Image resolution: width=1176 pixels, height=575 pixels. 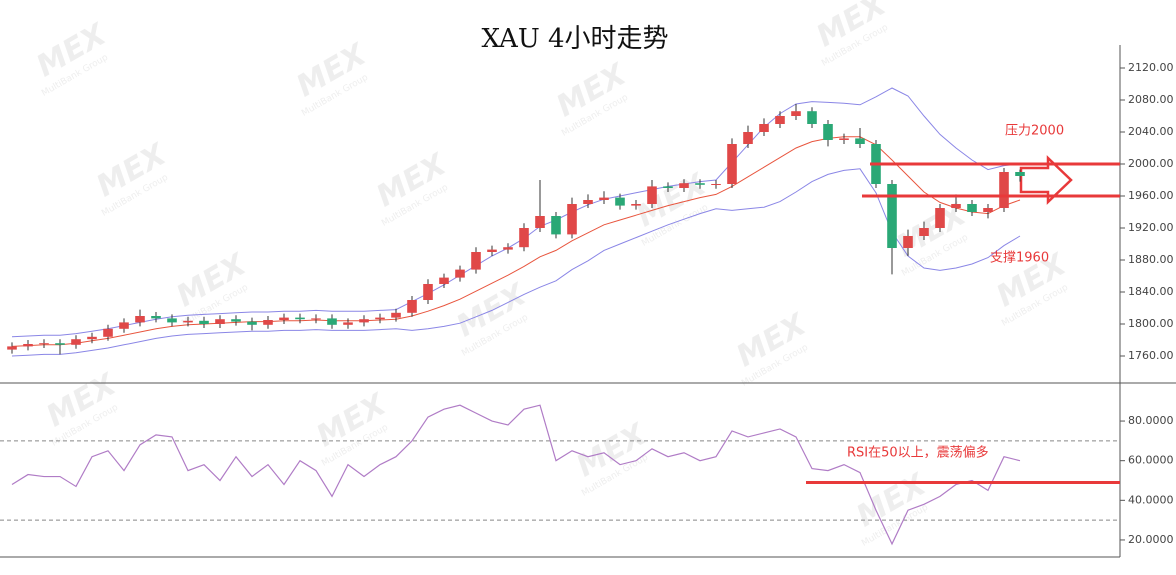 What do you see at coordinates (574, 39) in the screenshot?
I see `chart-title: XAU 4小时走势` at bounding box center [574, 39].